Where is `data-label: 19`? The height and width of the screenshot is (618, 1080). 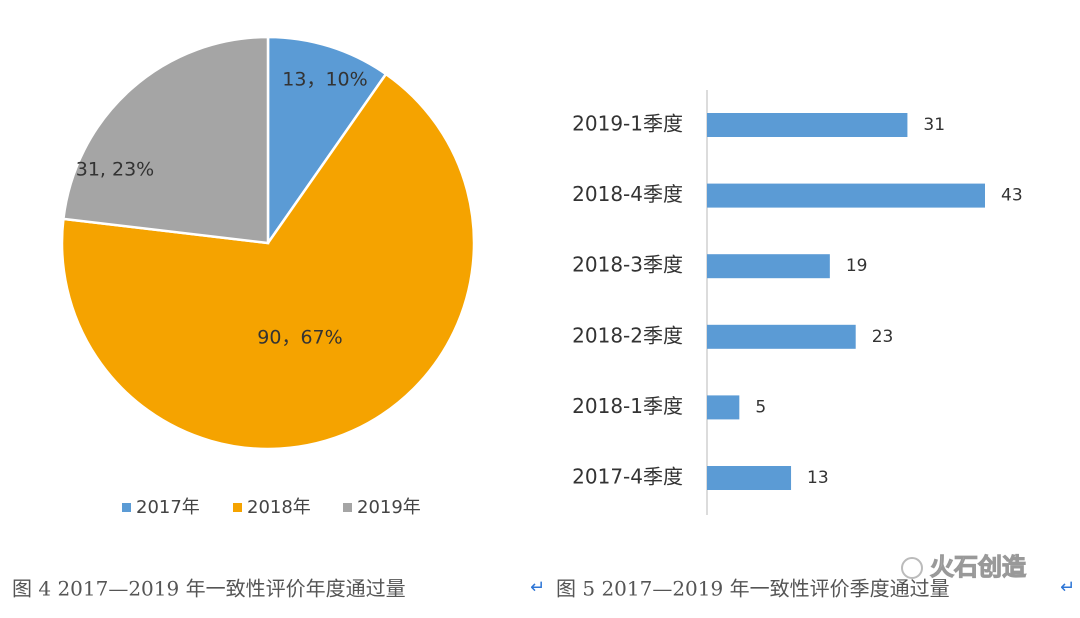
data-label: 19 is located at coordinates (857, 266).